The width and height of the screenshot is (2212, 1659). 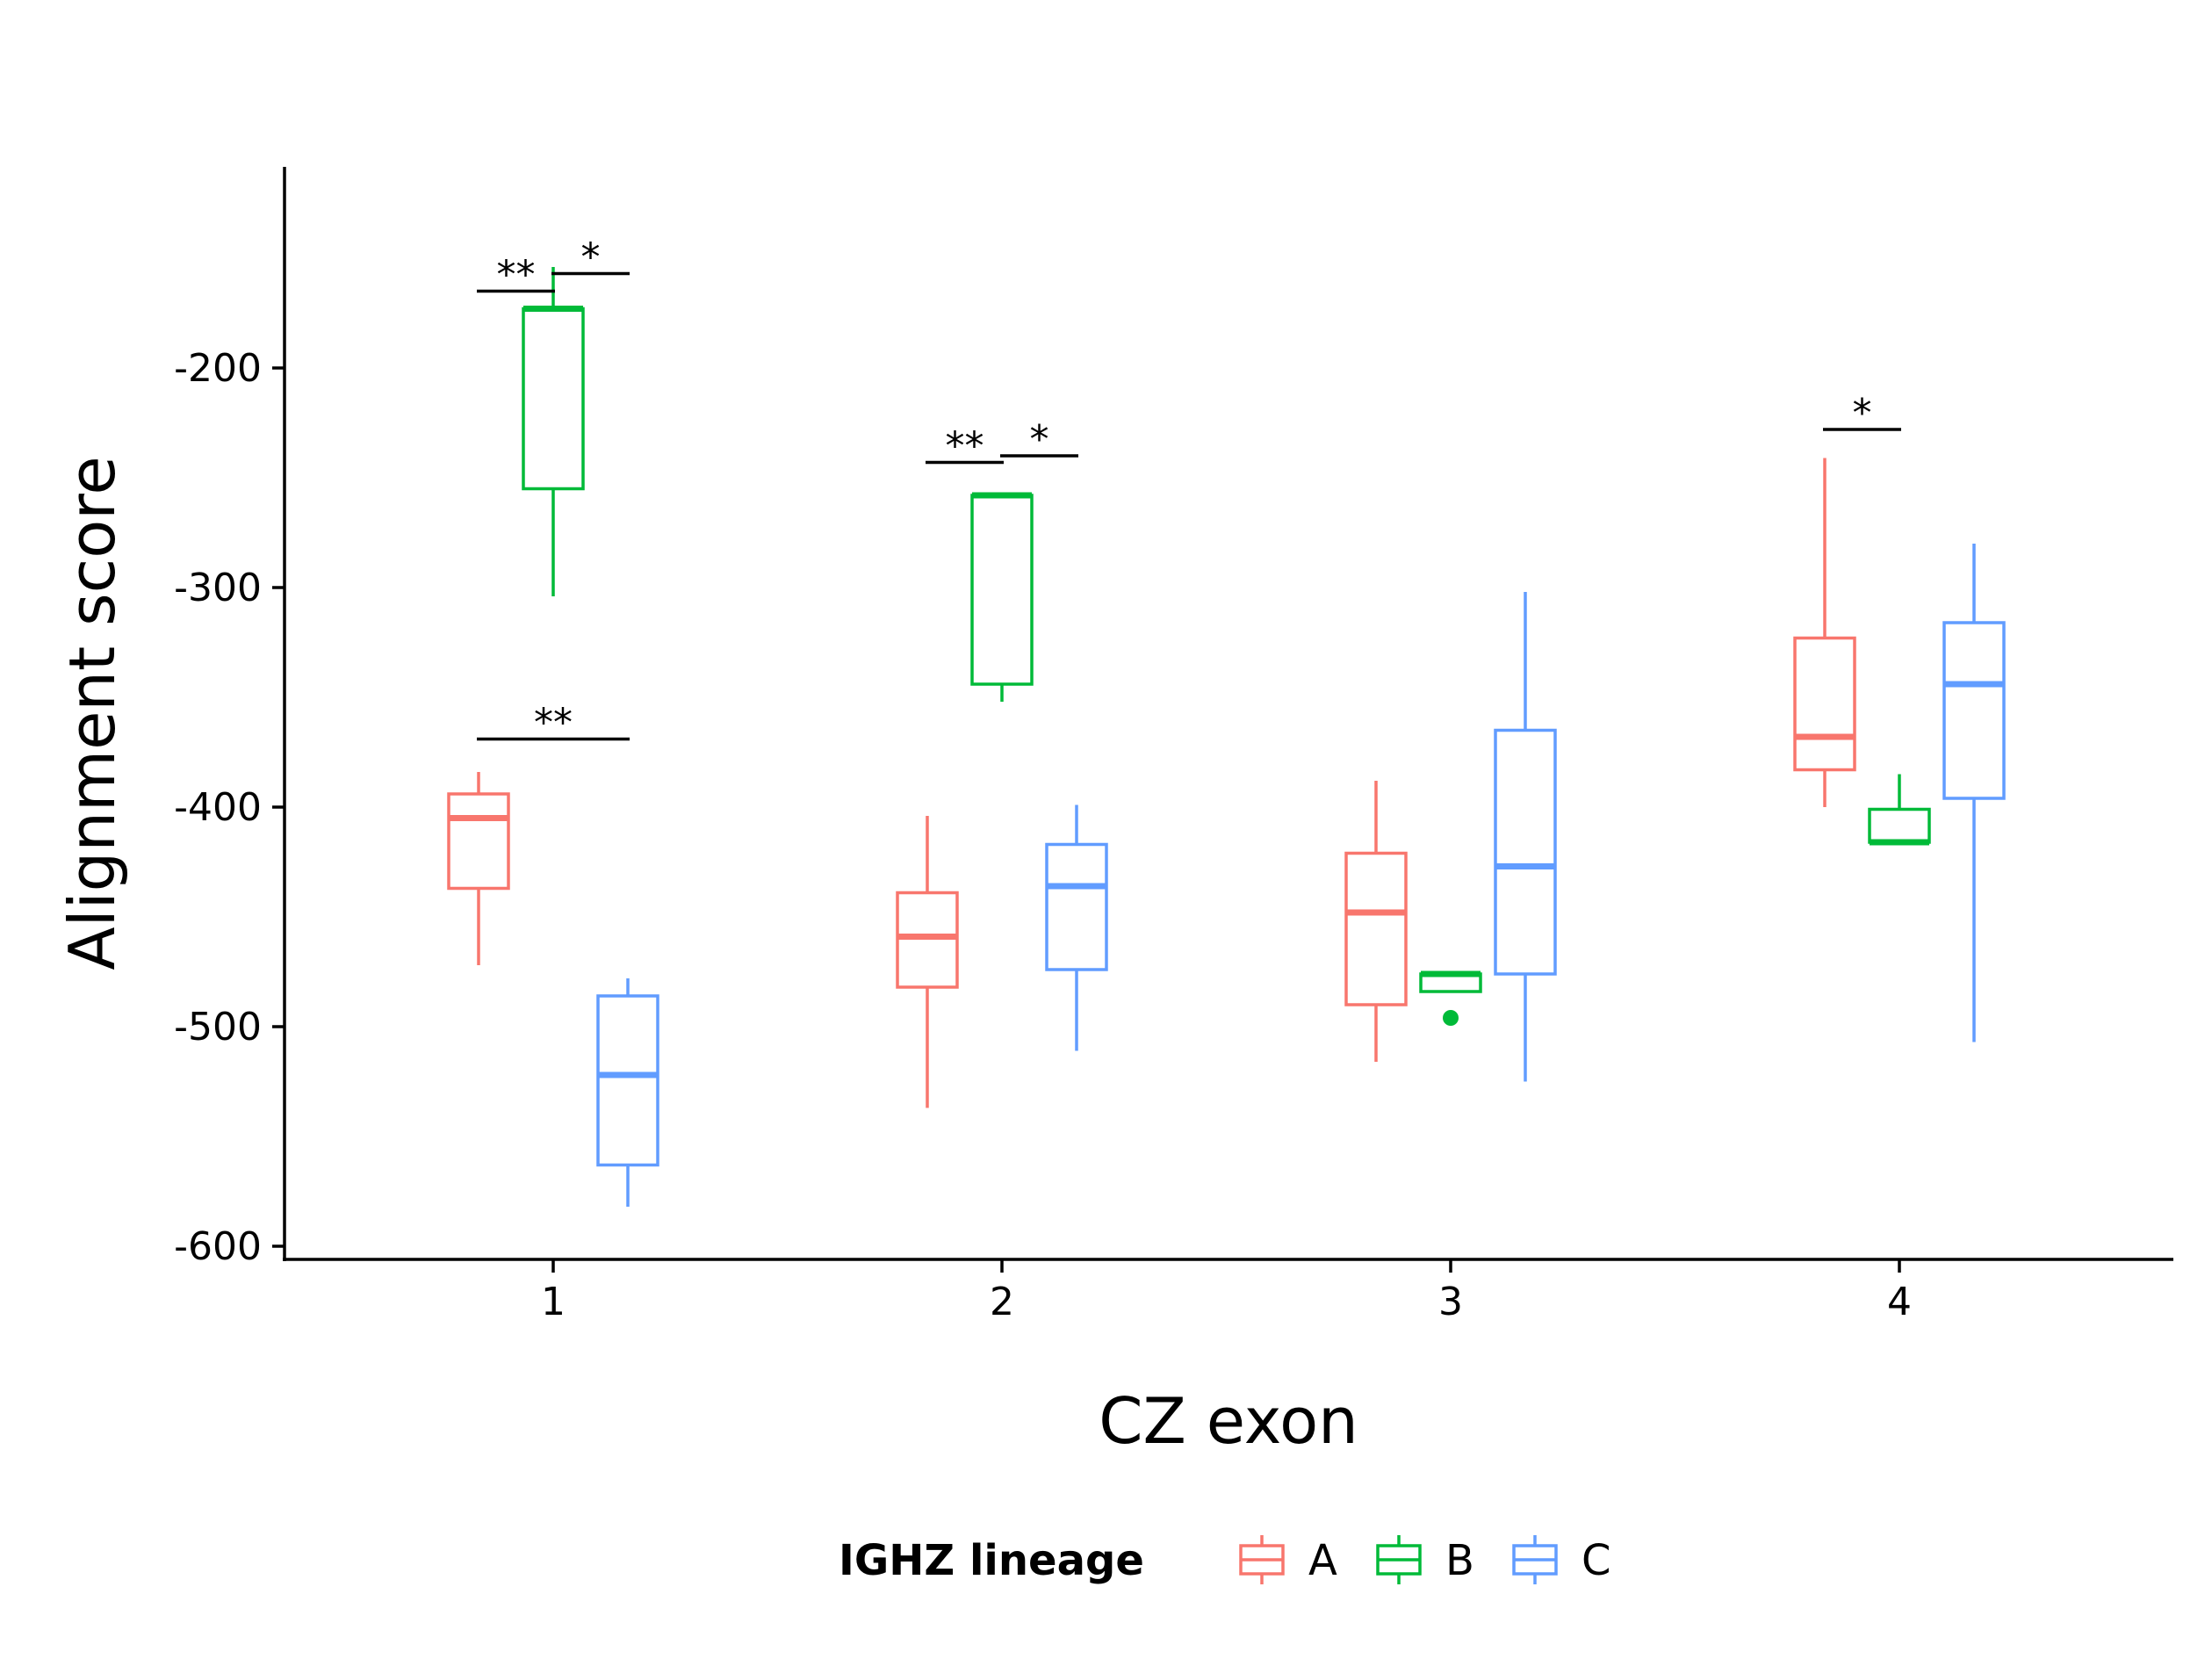 What do you see at coordinates (1597, 1560) in the screenshot?
I see `legend-label: C` at bounding box center [1597, 1560].